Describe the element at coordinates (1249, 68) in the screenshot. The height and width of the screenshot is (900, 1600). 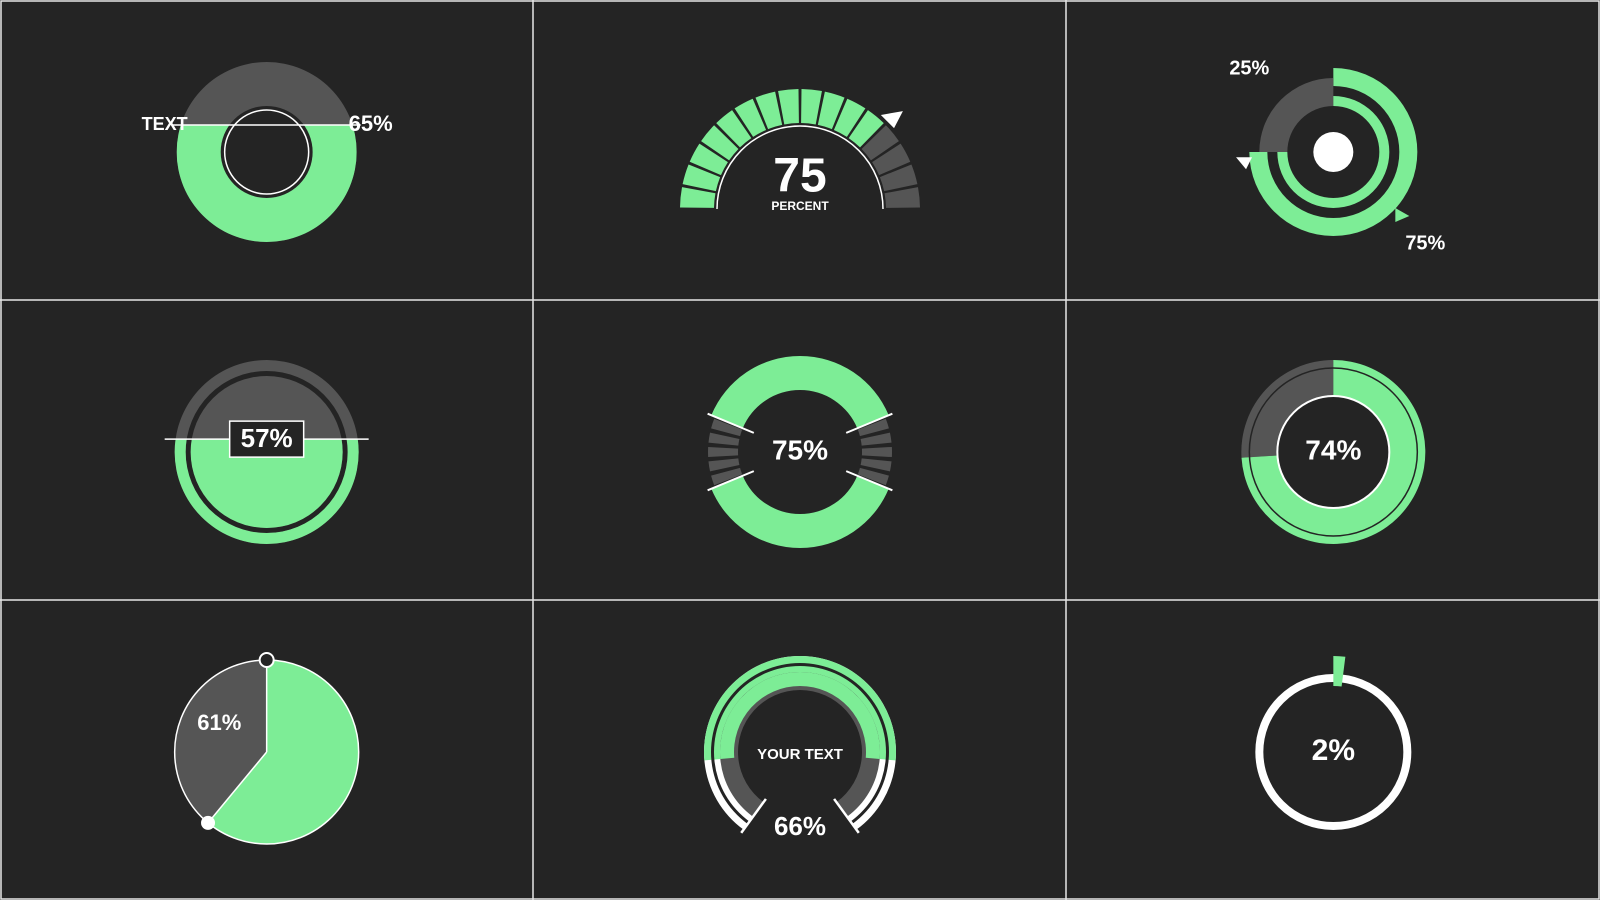
I see `value-label: 25%` at that location.